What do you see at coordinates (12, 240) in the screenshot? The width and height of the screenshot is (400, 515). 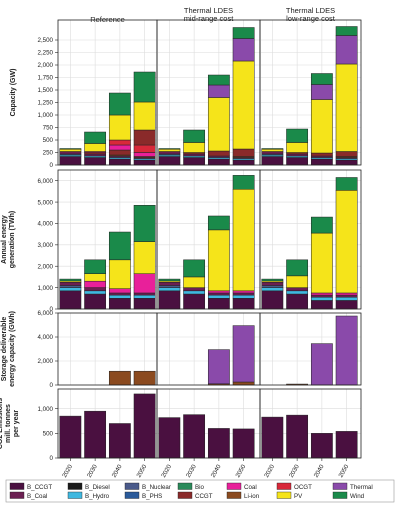 I see `y-axis-label: generation (TWh)` at bounding box center [12, 240].